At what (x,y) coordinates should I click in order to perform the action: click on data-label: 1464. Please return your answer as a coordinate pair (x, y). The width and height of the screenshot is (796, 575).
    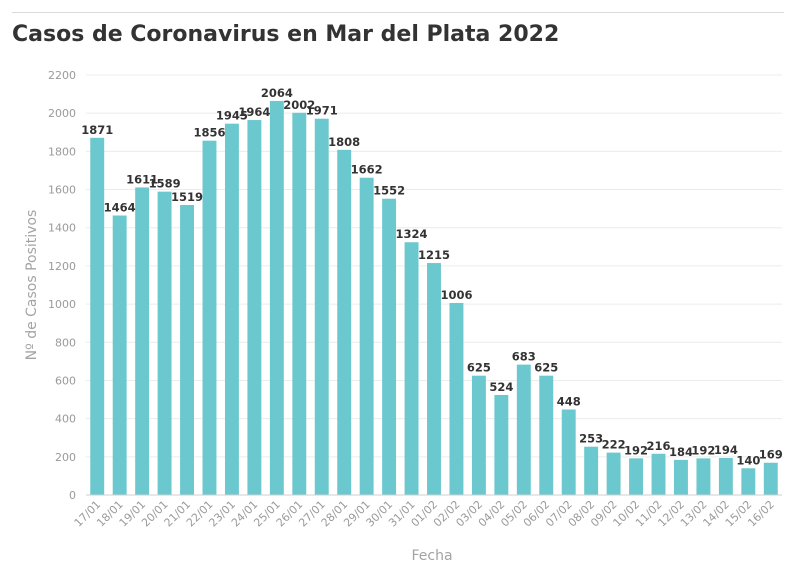
    Looking at the image, I should click on (120, 208).